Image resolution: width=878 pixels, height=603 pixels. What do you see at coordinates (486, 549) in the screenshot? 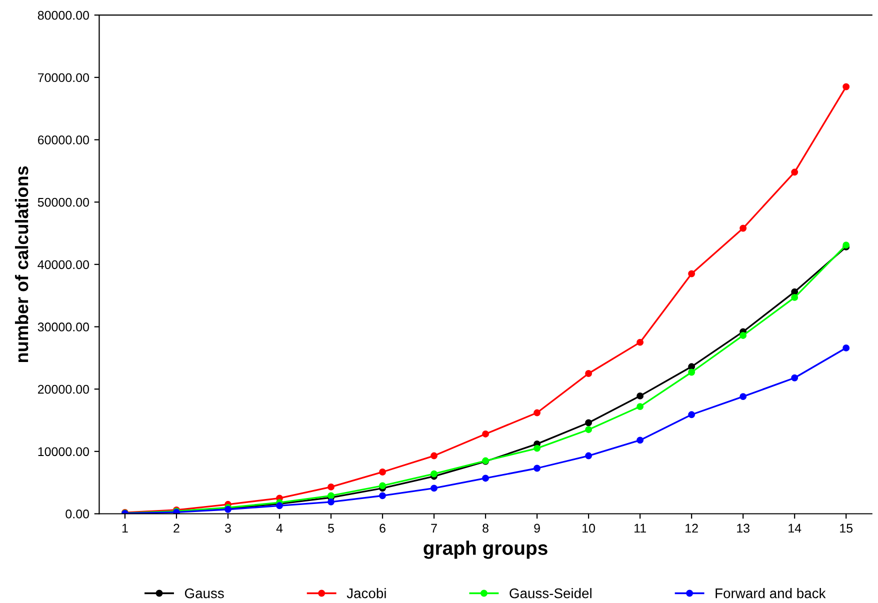
I see `x-axis-title: graph groups` at bounding box center [486, 549].